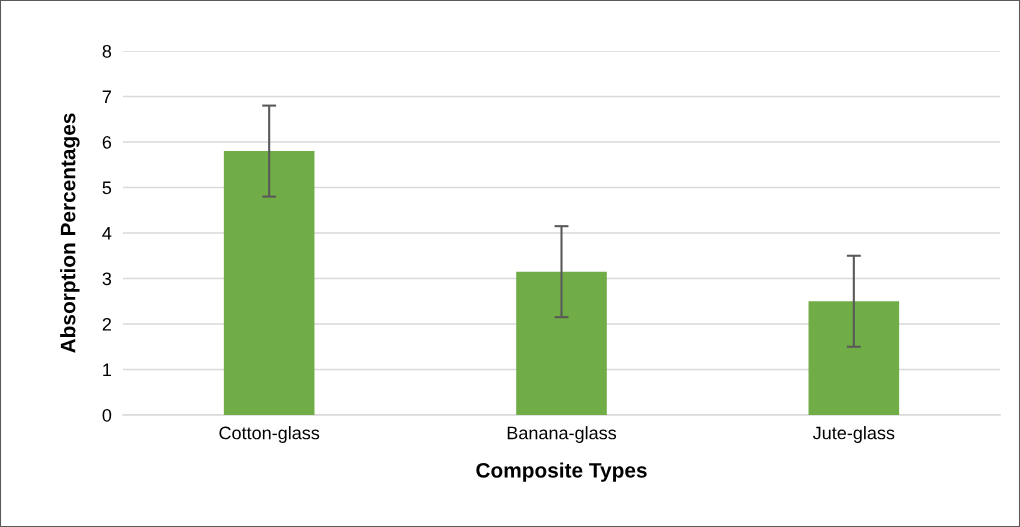  What do you see at coordinates (70, 233) in the screenshot?
I see `y-axis-title: Absorption Percentages` at bounding box center [70, 233].